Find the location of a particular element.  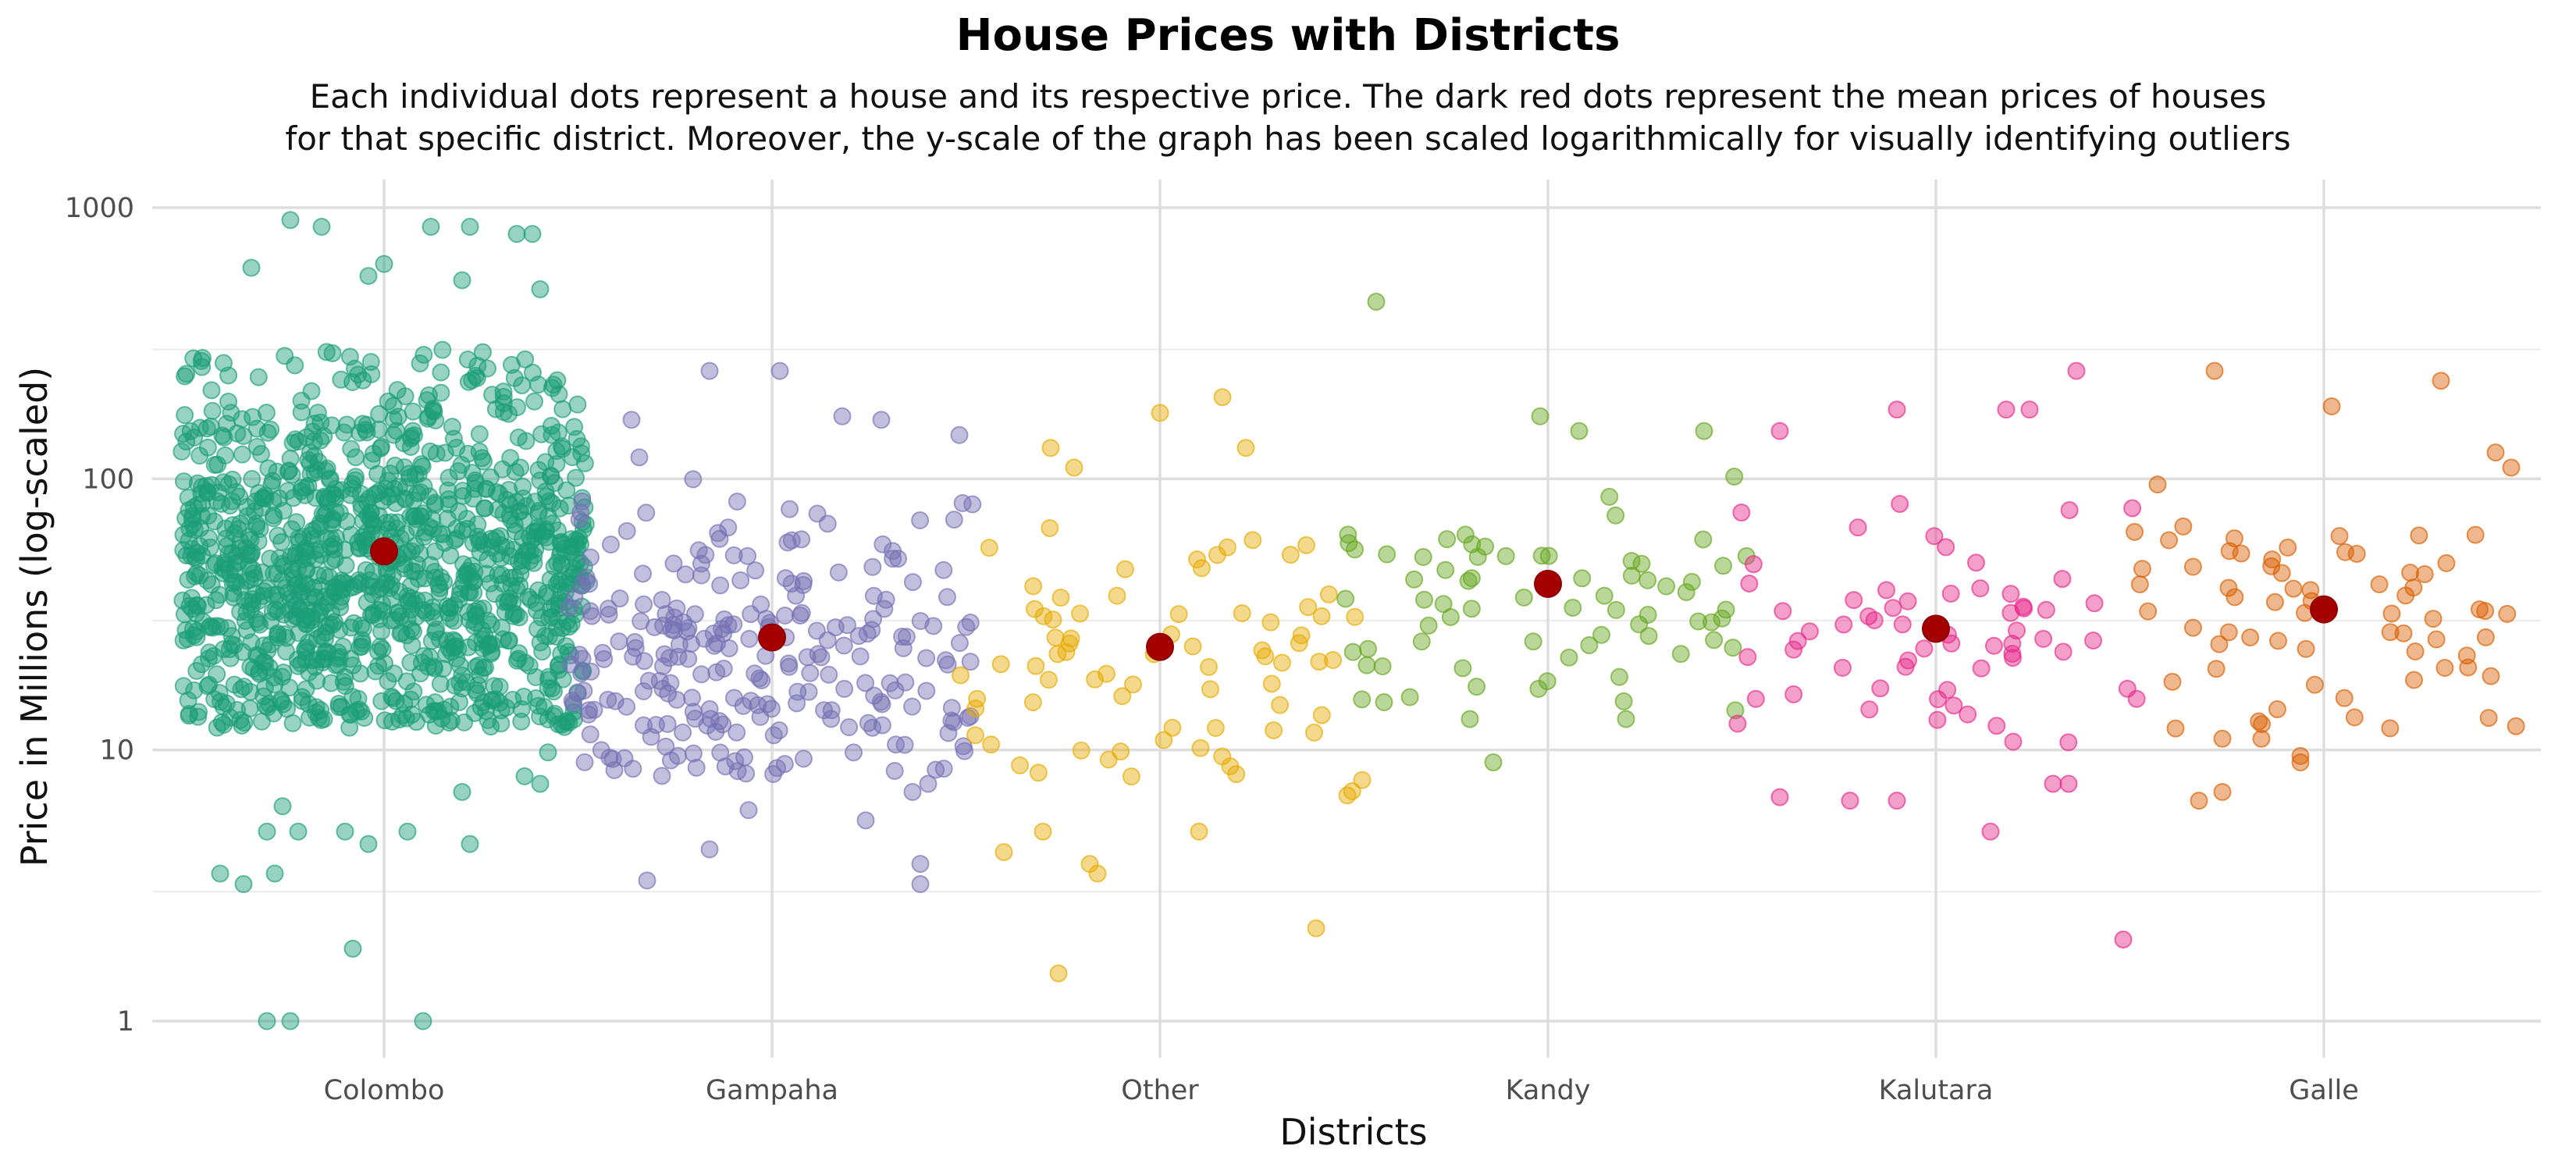

y-tick-label: 100 is located at coordinates (108, 479).